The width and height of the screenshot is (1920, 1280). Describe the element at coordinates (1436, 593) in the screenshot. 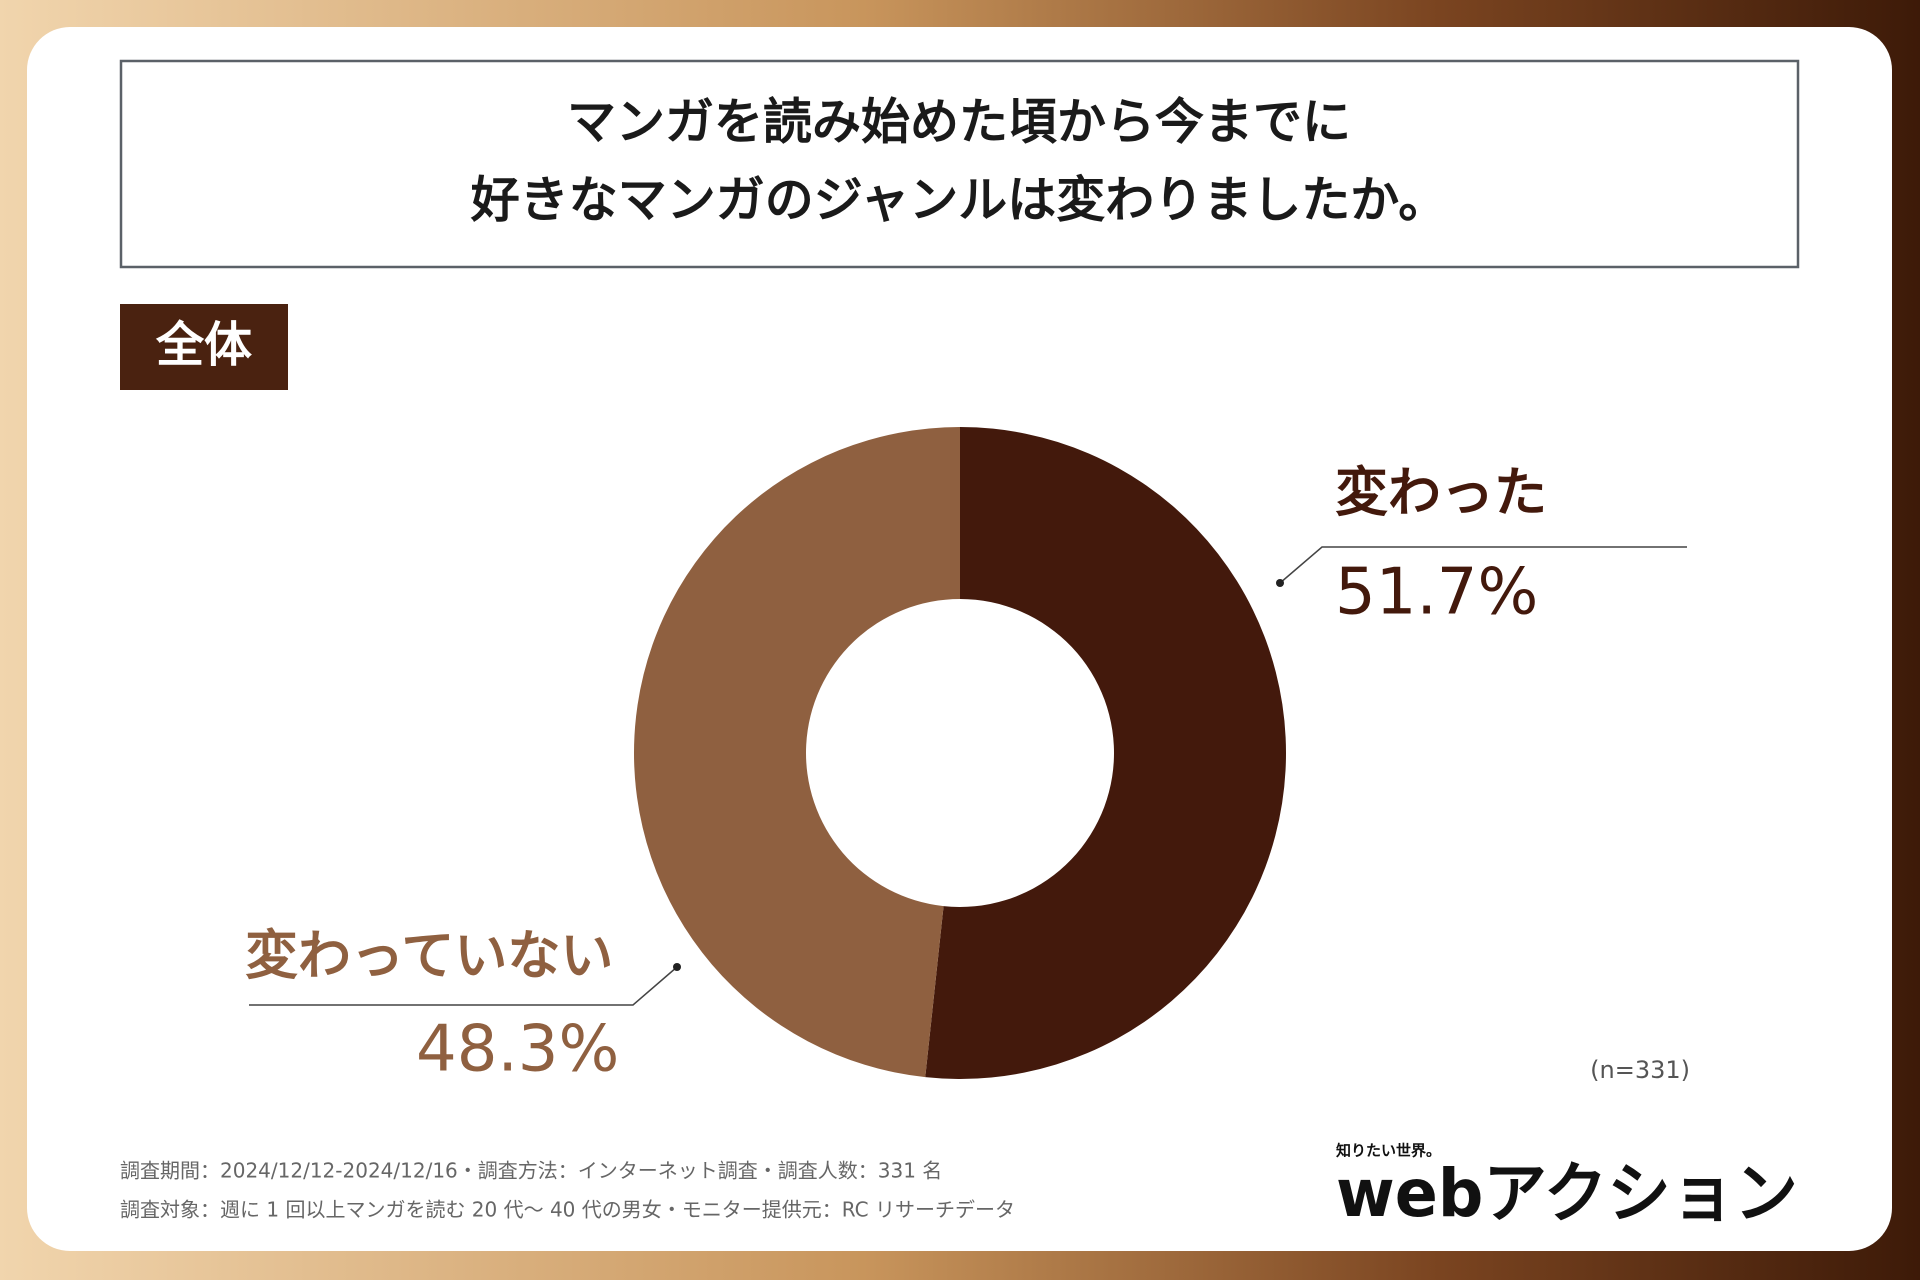

I see `value-label: 51.7%` at that location.